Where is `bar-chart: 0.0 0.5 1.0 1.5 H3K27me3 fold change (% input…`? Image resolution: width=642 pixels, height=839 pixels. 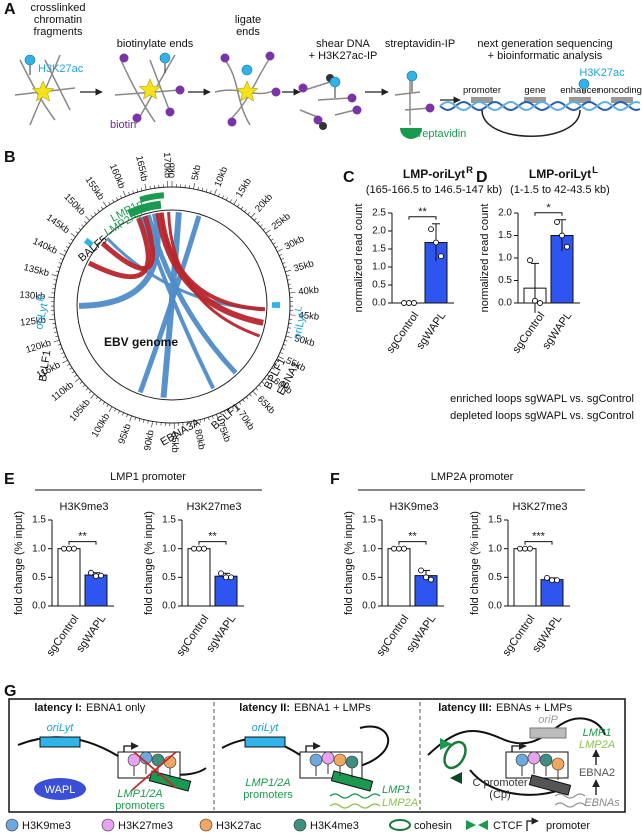 bar-chart: 0.0 0.5 1.0 1.5 H3K27me3 fold change (% input… is located at coordinates (193, 579).